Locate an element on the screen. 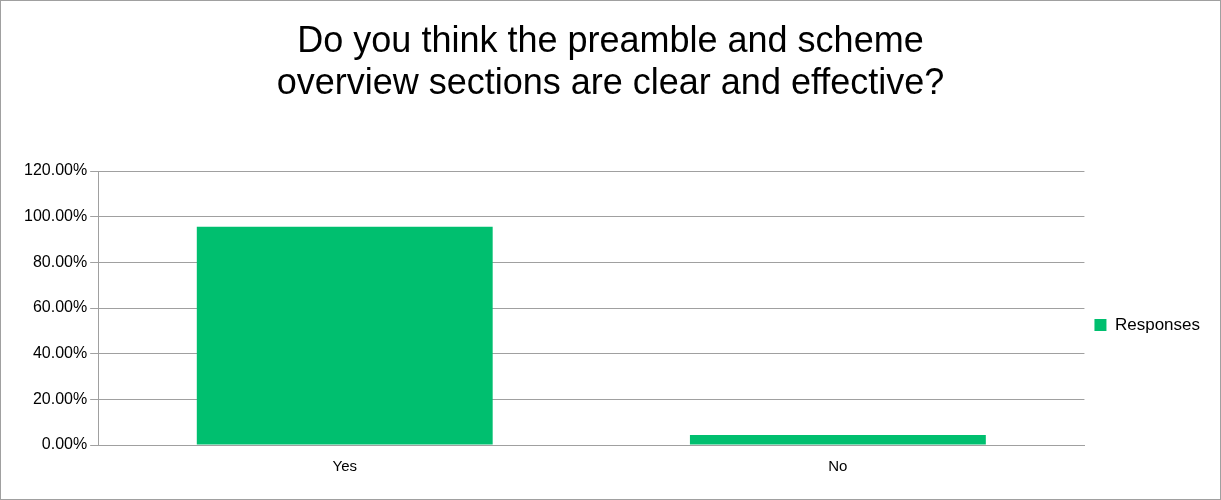  y-tick-label: 60.00% is located at coordinates (60, 307).